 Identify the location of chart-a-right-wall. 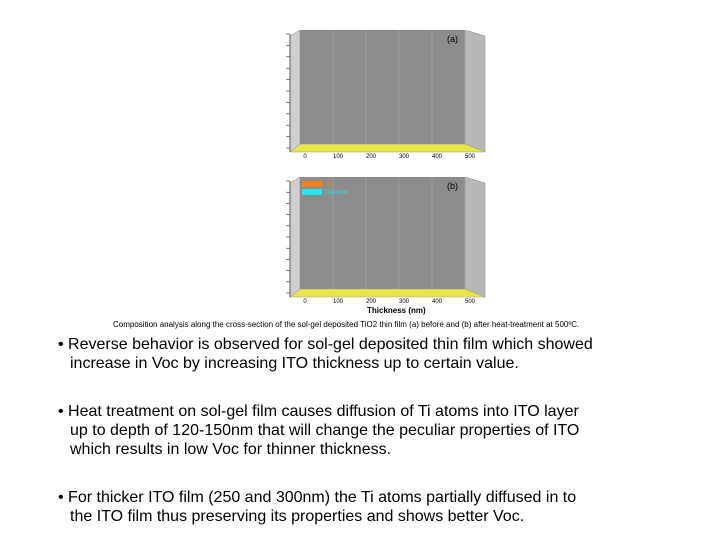
(475, 91).